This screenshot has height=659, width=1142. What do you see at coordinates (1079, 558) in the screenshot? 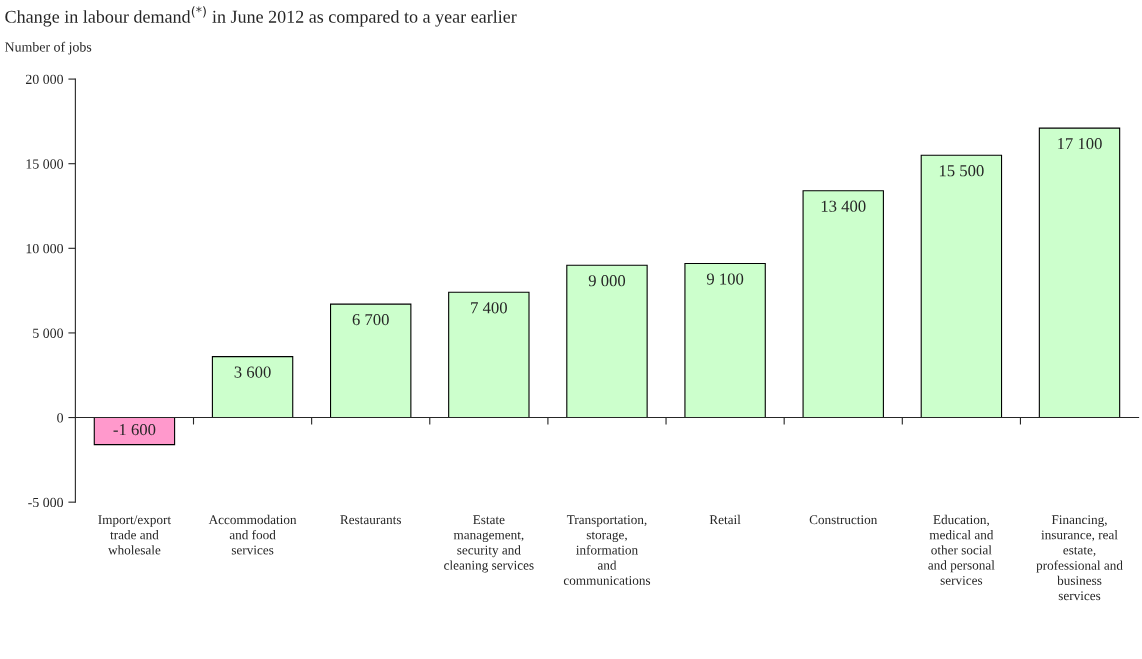
I see `x-tick-label: Financing, insurance, real estate, professional and business services` at bounding box center [1079, 558].